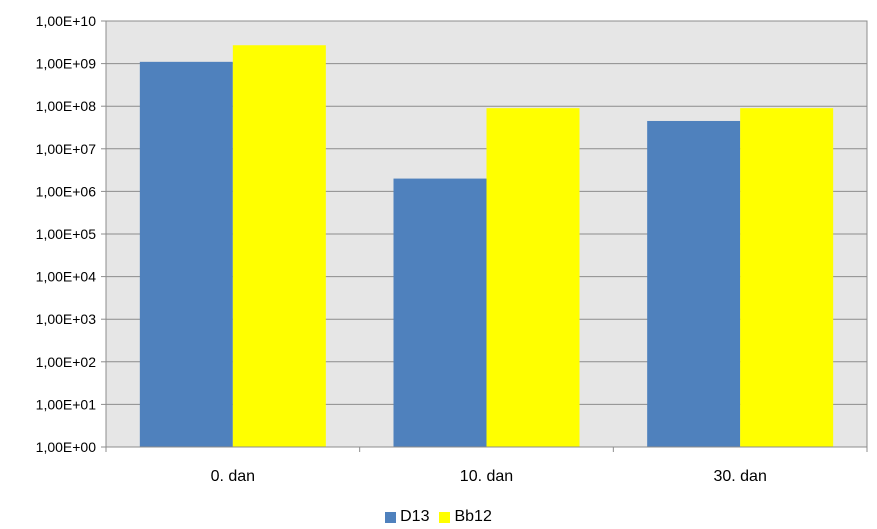  I want to click on legend-item-bb12: Bb12, so click(465, 517).